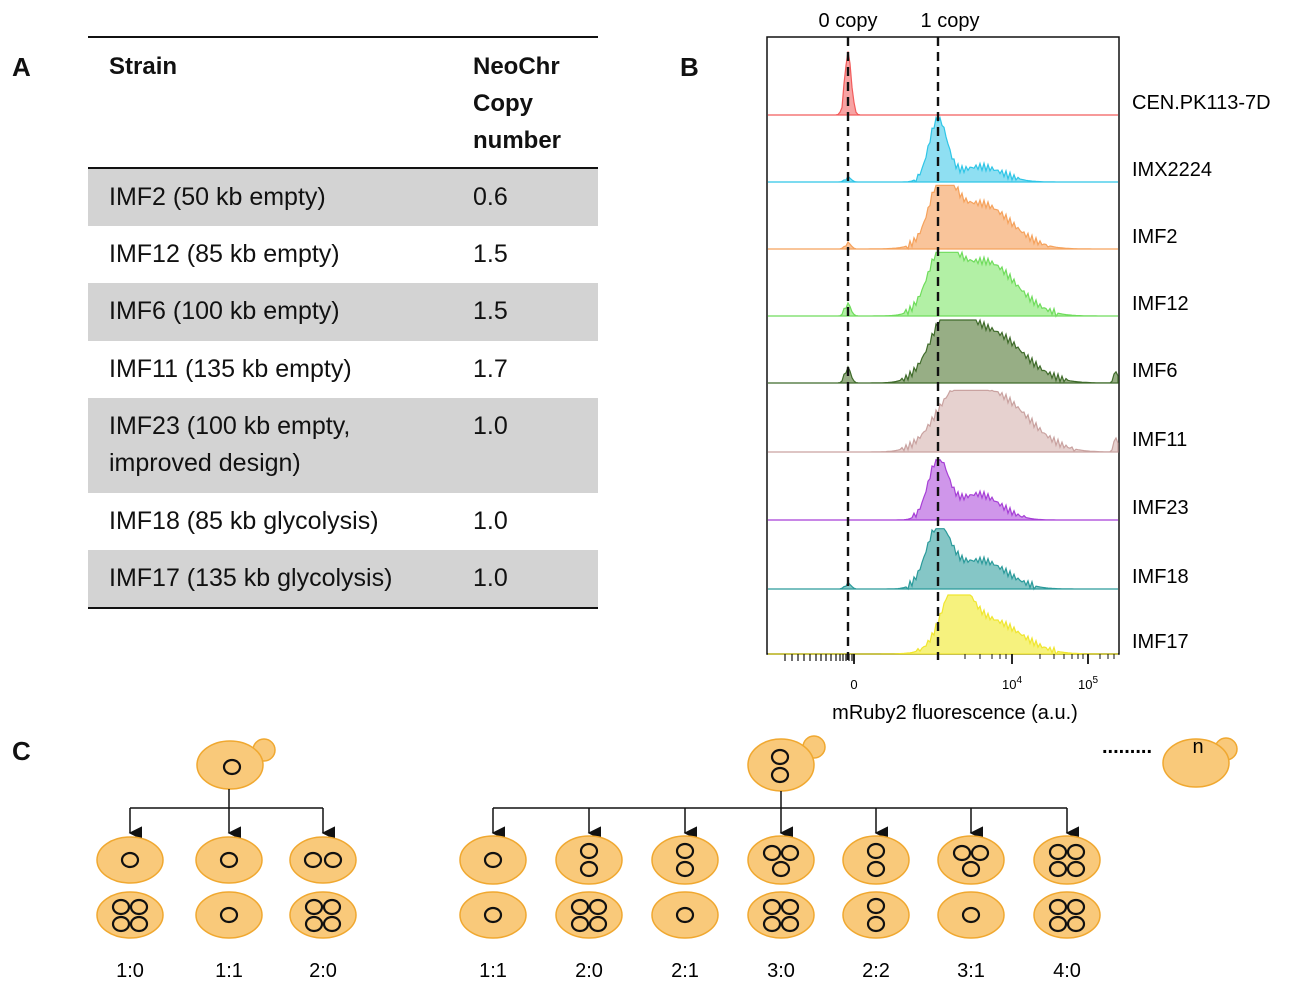  What do you see at coordinates (205, 463) in the screenshot?
I see `strain-cell-line-2: improved design)` at bounding box center [205, 463].